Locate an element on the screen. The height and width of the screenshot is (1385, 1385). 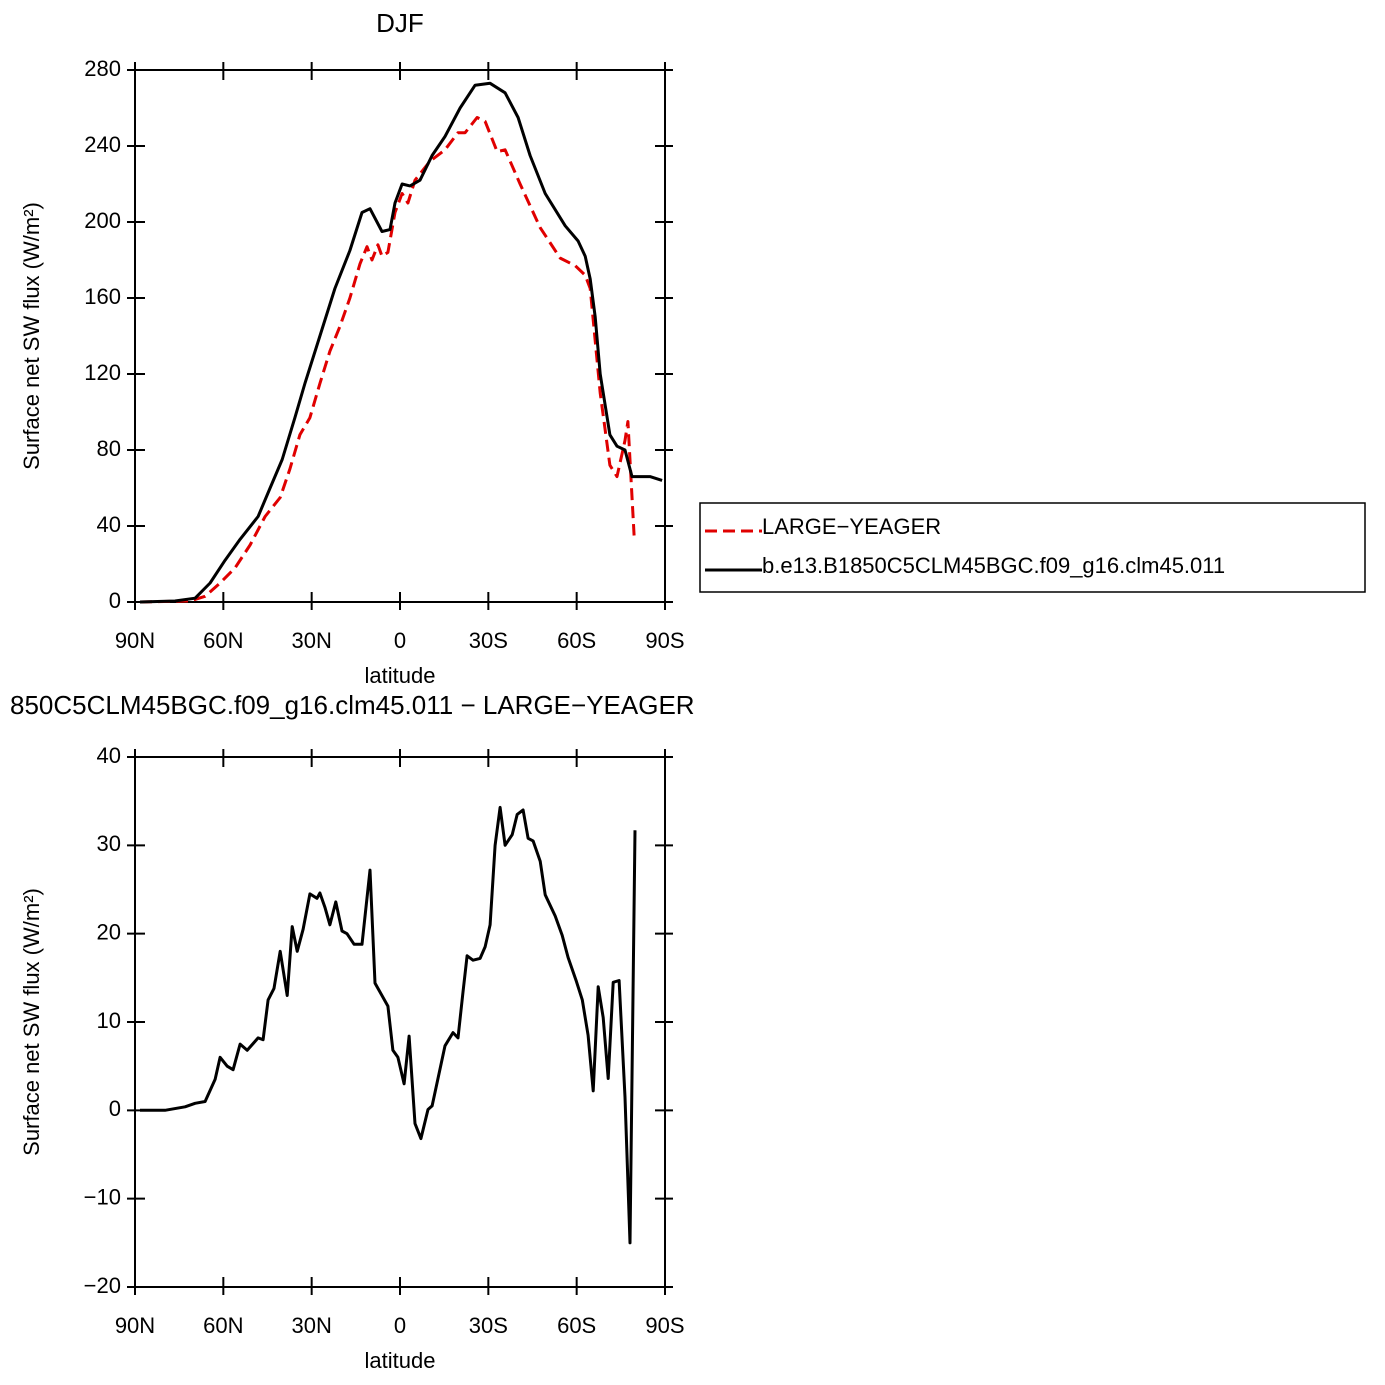
y-tick-label: −10 is located at coordinates (102, 1196).